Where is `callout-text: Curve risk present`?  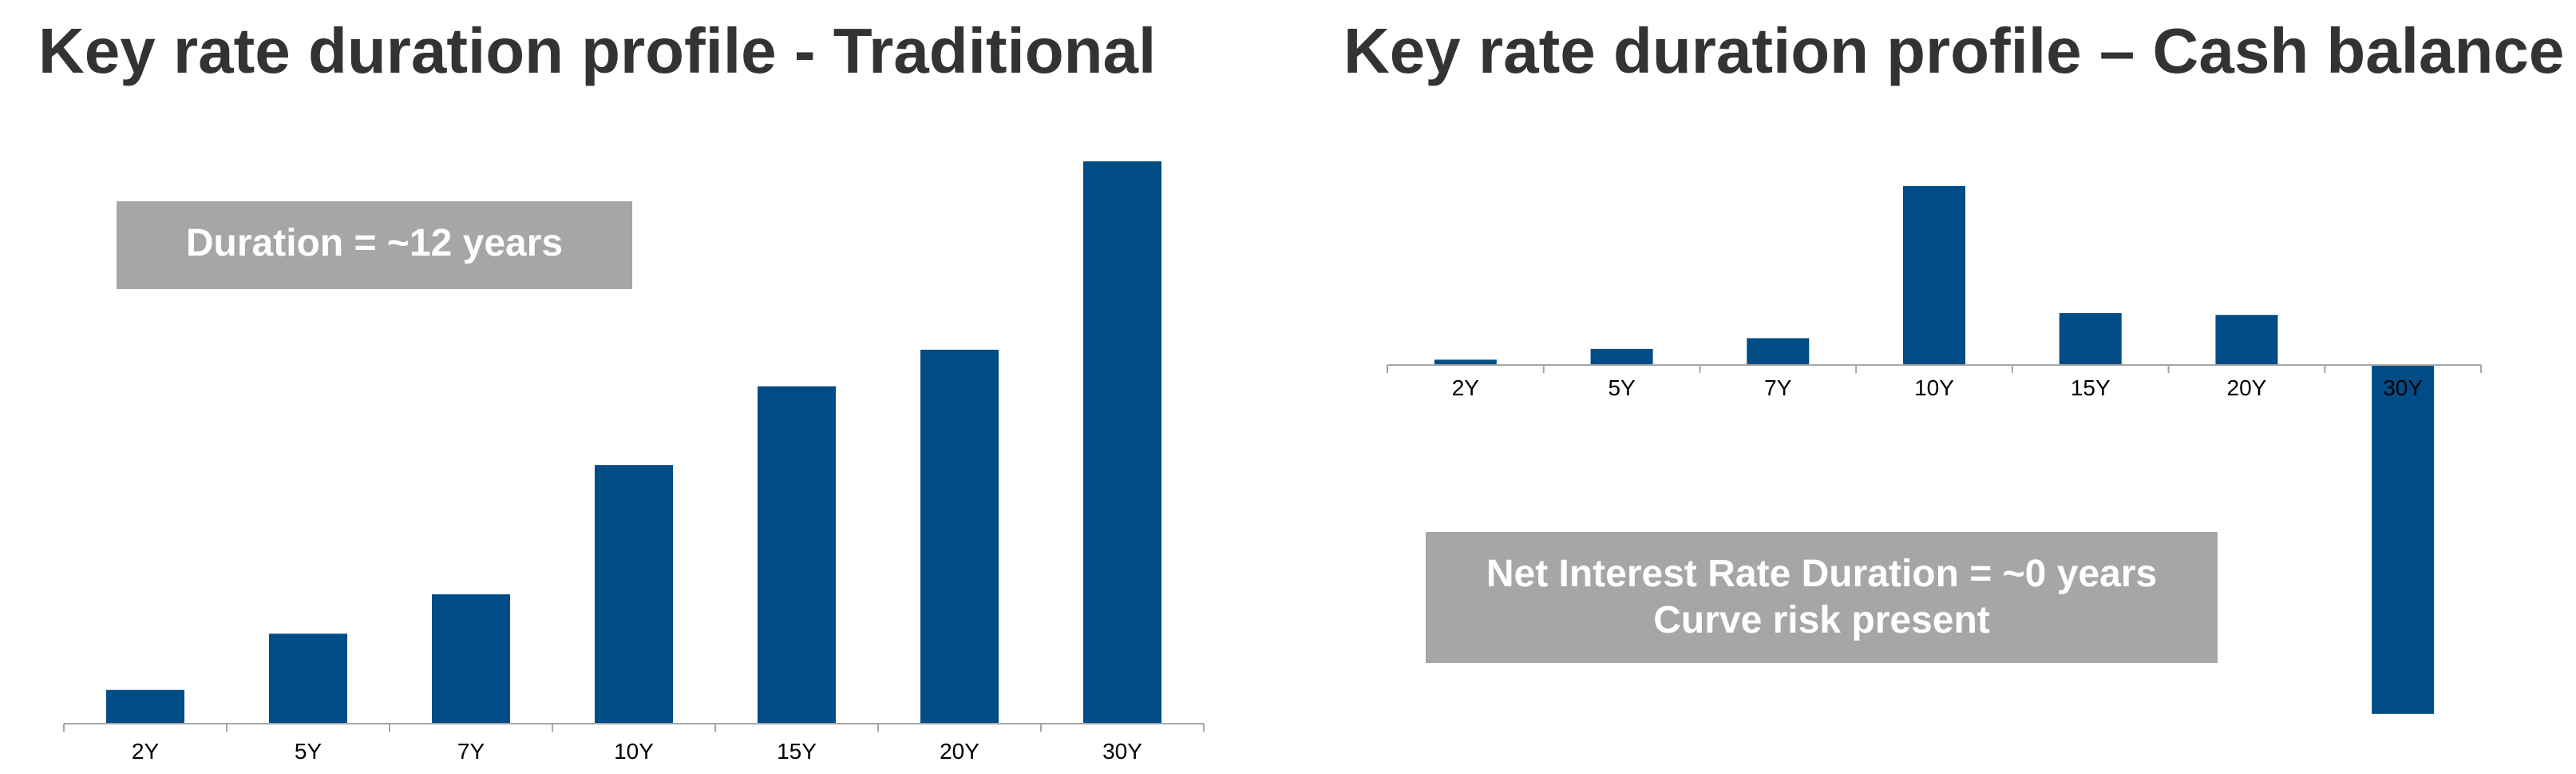
callout-text: Curve risk present is located at coordinates (1821, 620).